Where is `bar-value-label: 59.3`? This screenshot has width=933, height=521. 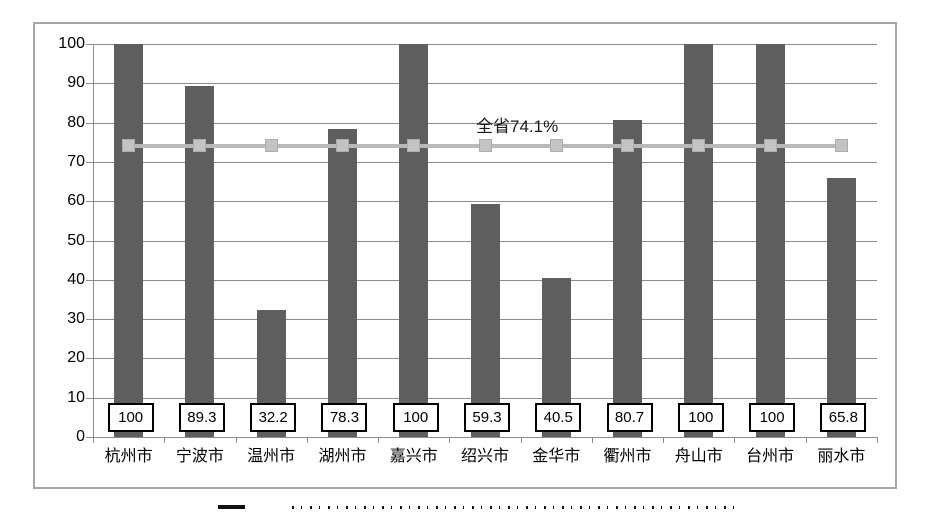 bar-value-label: 59.3 is located at coordinates (487, 417).